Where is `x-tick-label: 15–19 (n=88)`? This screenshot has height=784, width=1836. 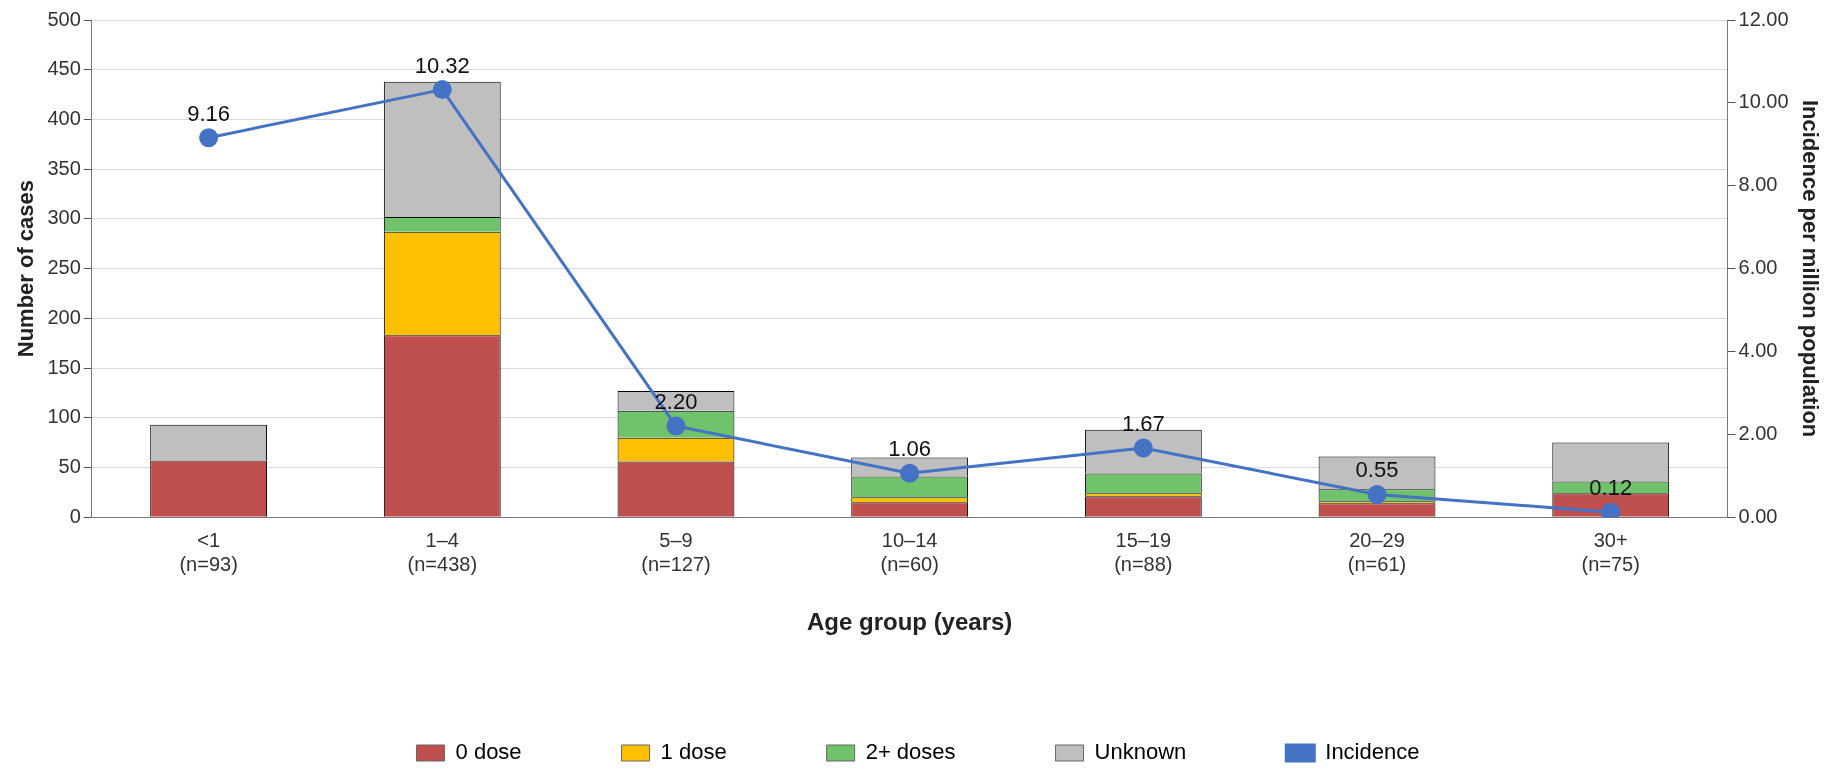
x-tick-label: 15–19 (n=88) is located at coordinates (1143, 551).